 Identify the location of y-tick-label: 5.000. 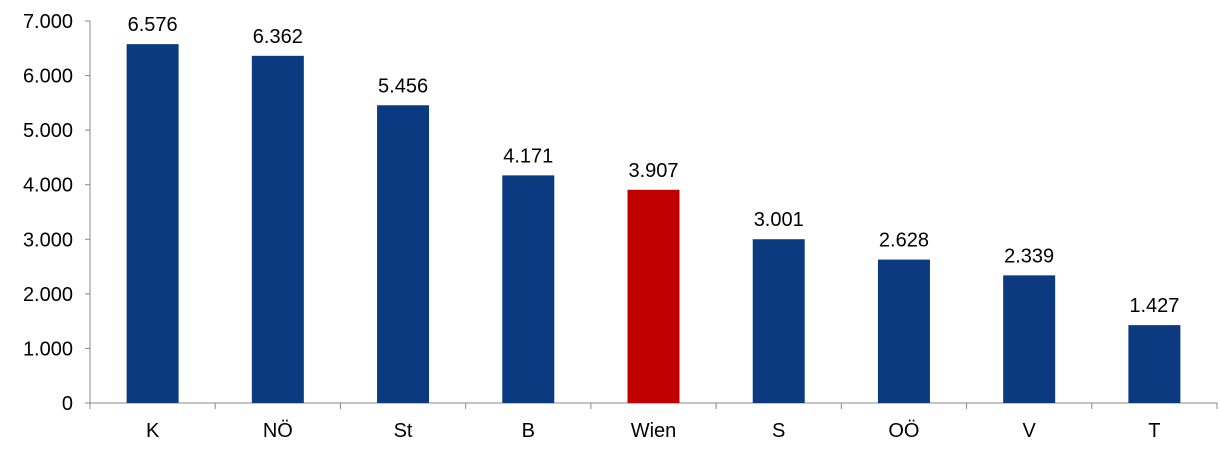
(48, 131).